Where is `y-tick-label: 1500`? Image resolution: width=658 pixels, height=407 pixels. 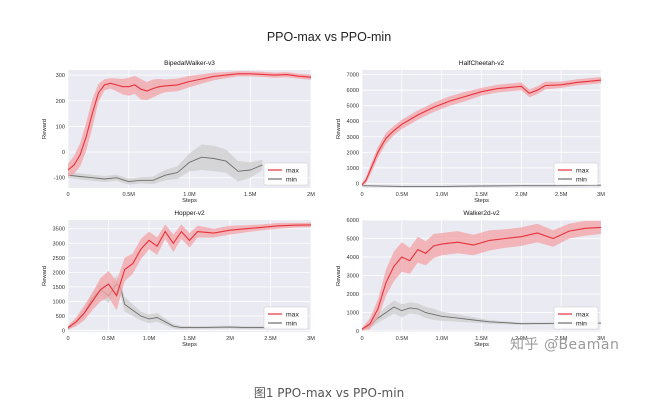 y-tick-label: 1500 is located at coordinates (59, 288).